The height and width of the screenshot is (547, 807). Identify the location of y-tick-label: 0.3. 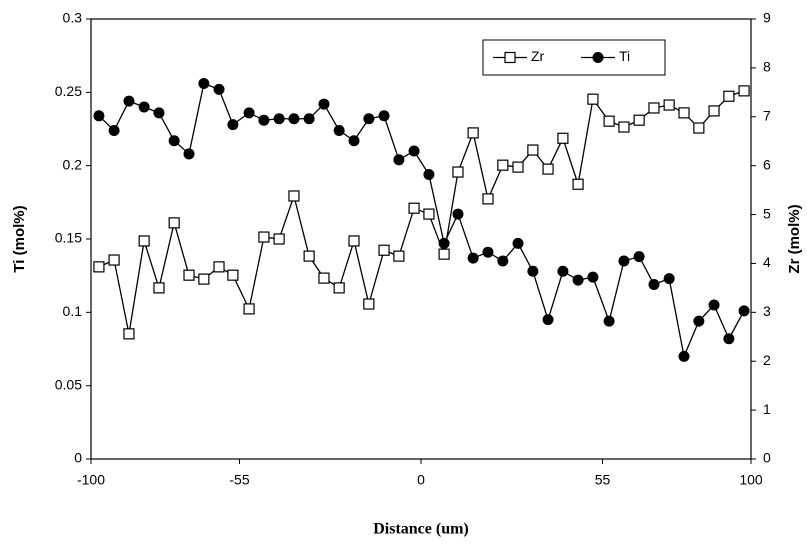
(73, 18).